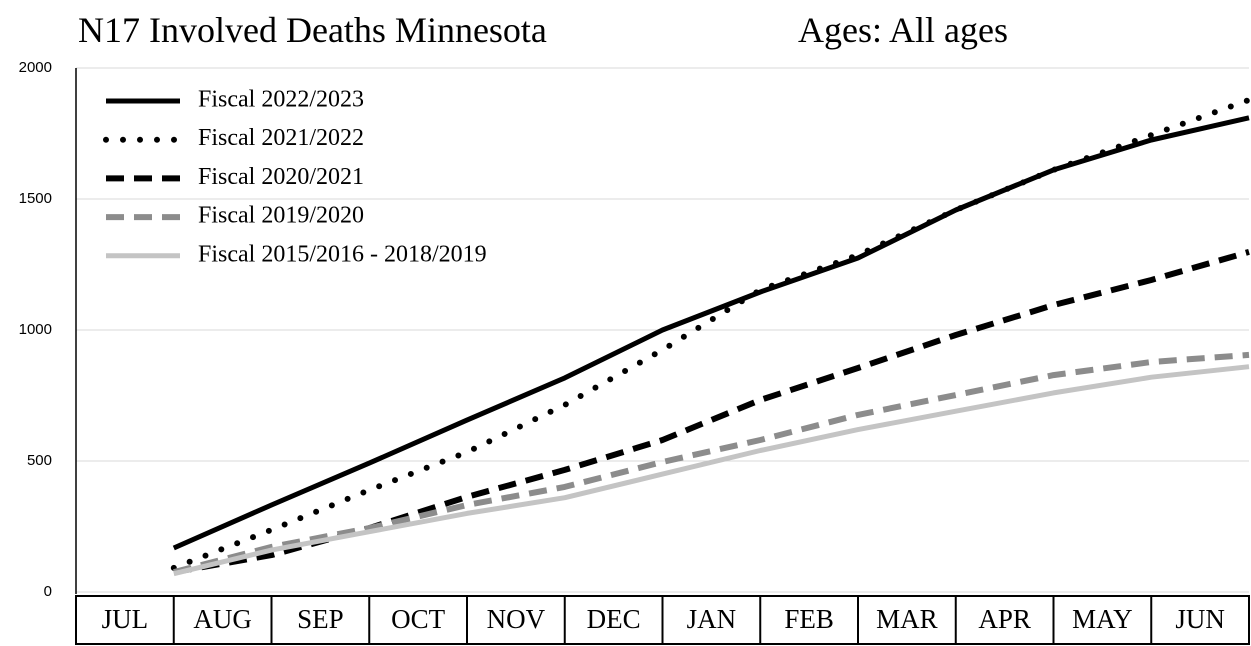 Image resolution: width=1251 pixels, height=646 pixels. What do you see at coordinates (35, 329) in the screenshot?
I see `y-tick-label: 1000` at bounding box center [35, 329].